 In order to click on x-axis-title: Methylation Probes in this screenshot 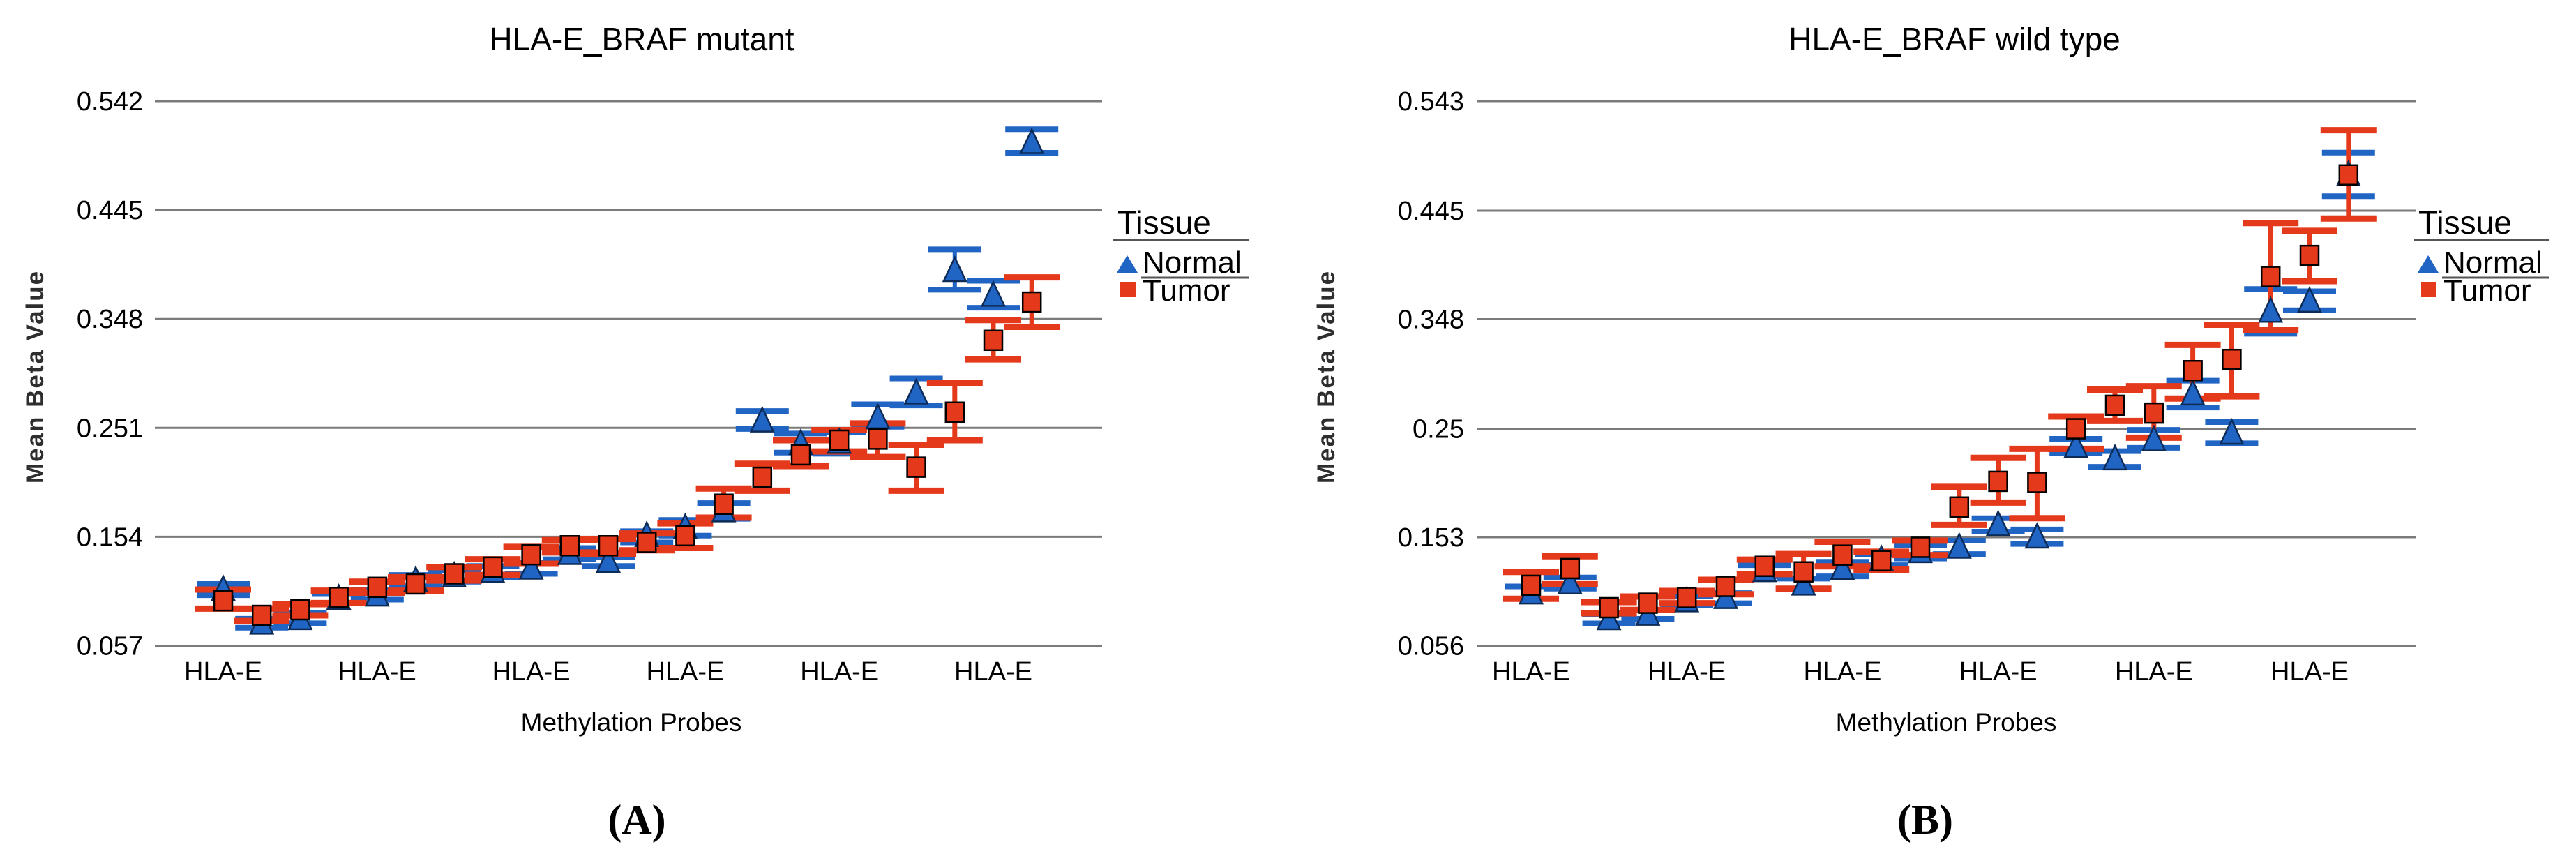, I will do `click(1946, 722)`.